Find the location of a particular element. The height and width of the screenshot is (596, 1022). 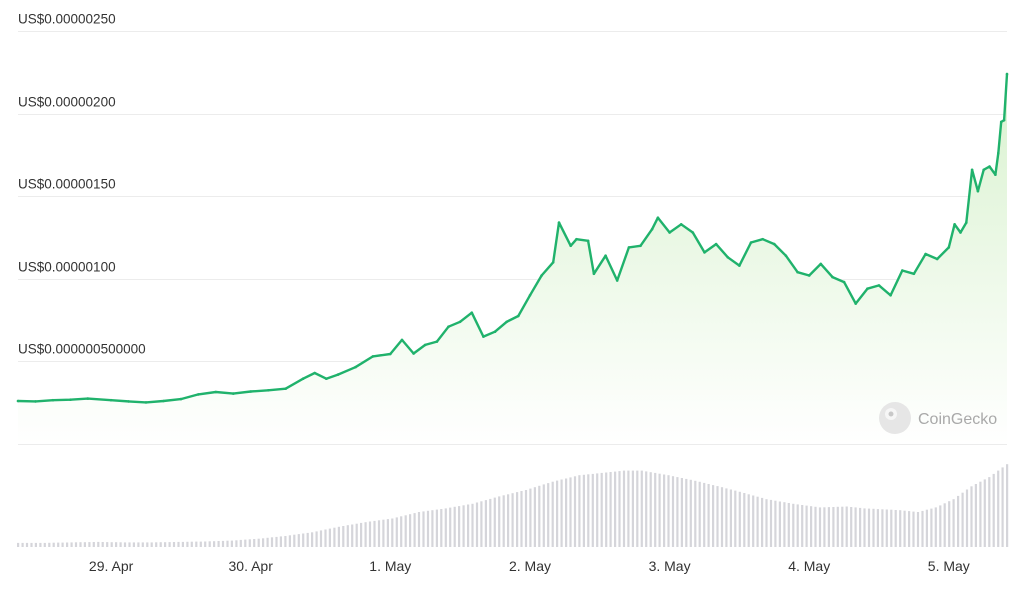

x-tick-label: 4. May is located at coordinates (809, 566).